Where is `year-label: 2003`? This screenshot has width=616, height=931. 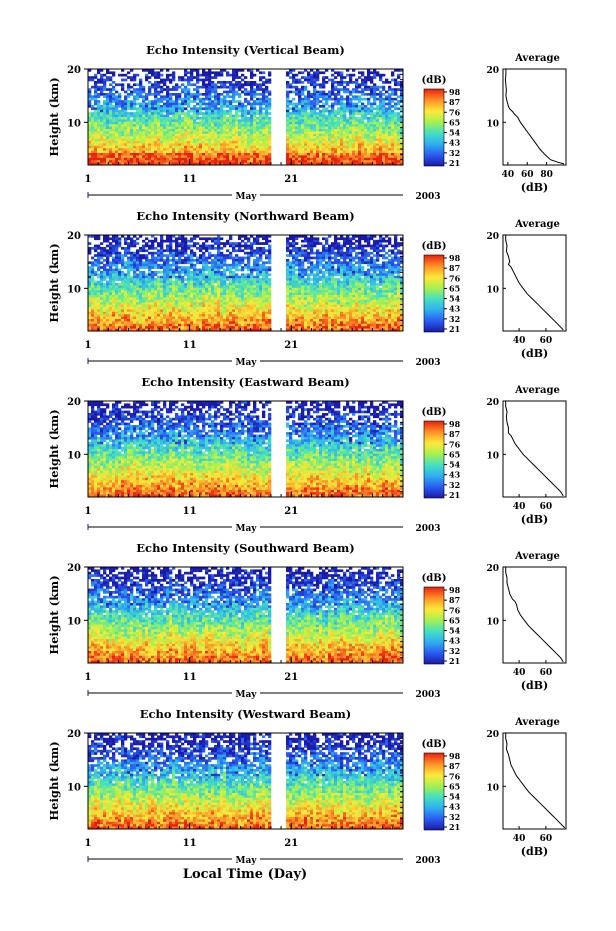
year-label: 2003 is located at coordinates (427, 197).